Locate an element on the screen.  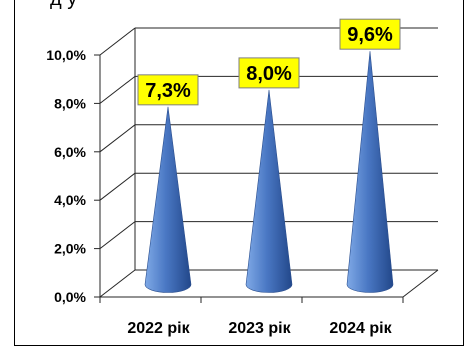
data-label: 9,6% is located at coordinates (370, 34).